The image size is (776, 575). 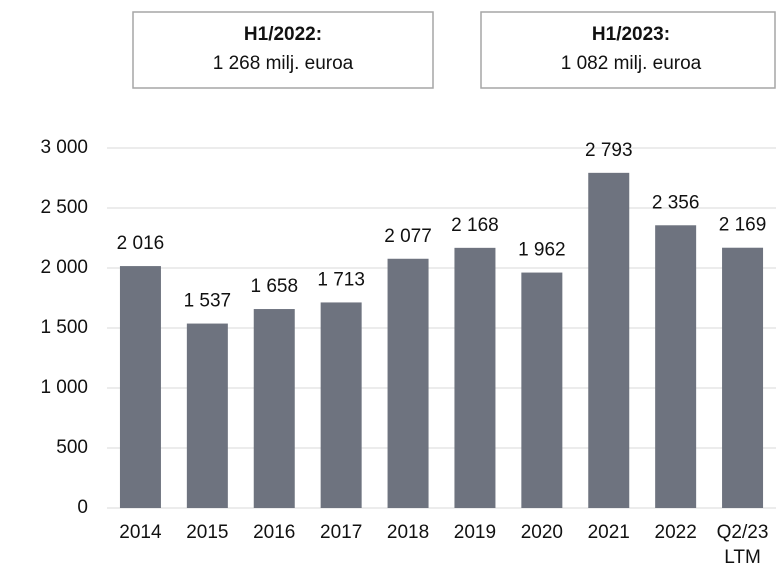 What do you see at coordinates (72, 447) in the screenshot?
I see `y-tick-label: 500` at bounding box center [72, 447].